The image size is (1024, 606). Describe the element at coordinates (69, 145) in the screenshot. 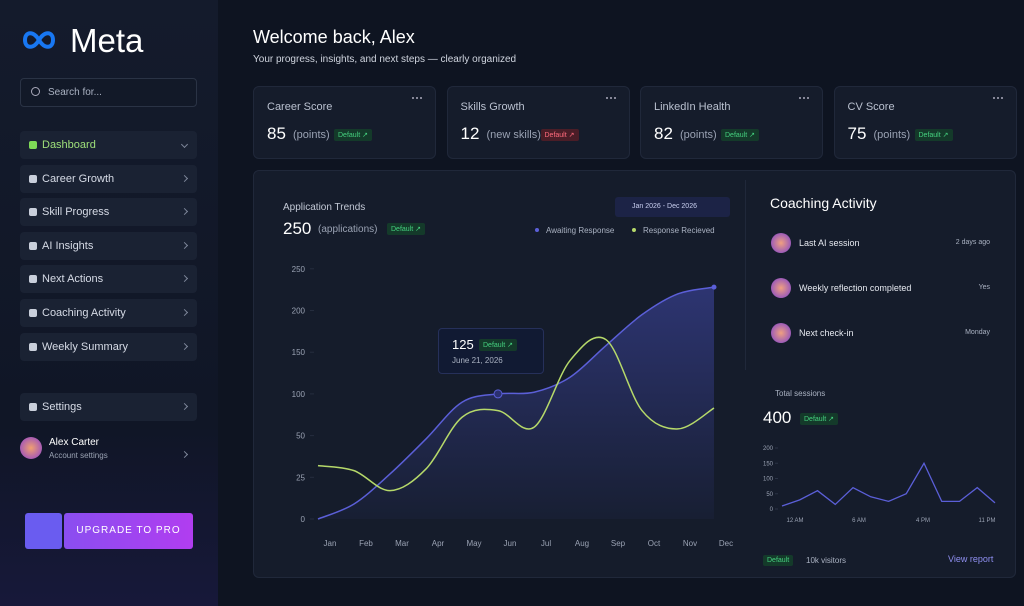

I see `nav-label: Dashboard` at that location.